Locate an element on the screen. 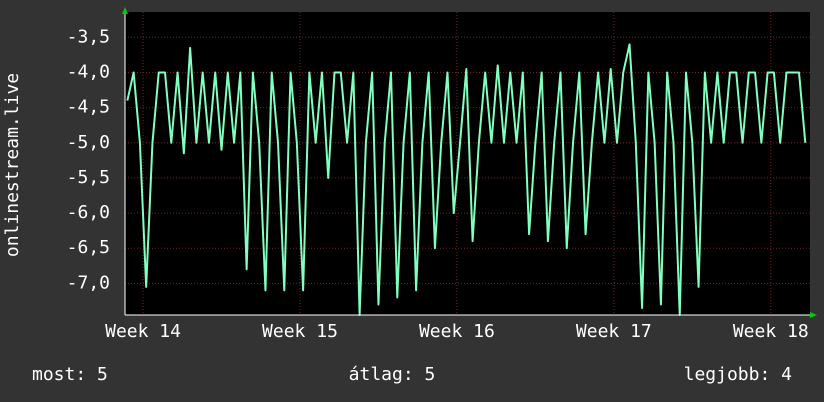  y-tick-label: -3,5 is located at coordinates (88, 36).